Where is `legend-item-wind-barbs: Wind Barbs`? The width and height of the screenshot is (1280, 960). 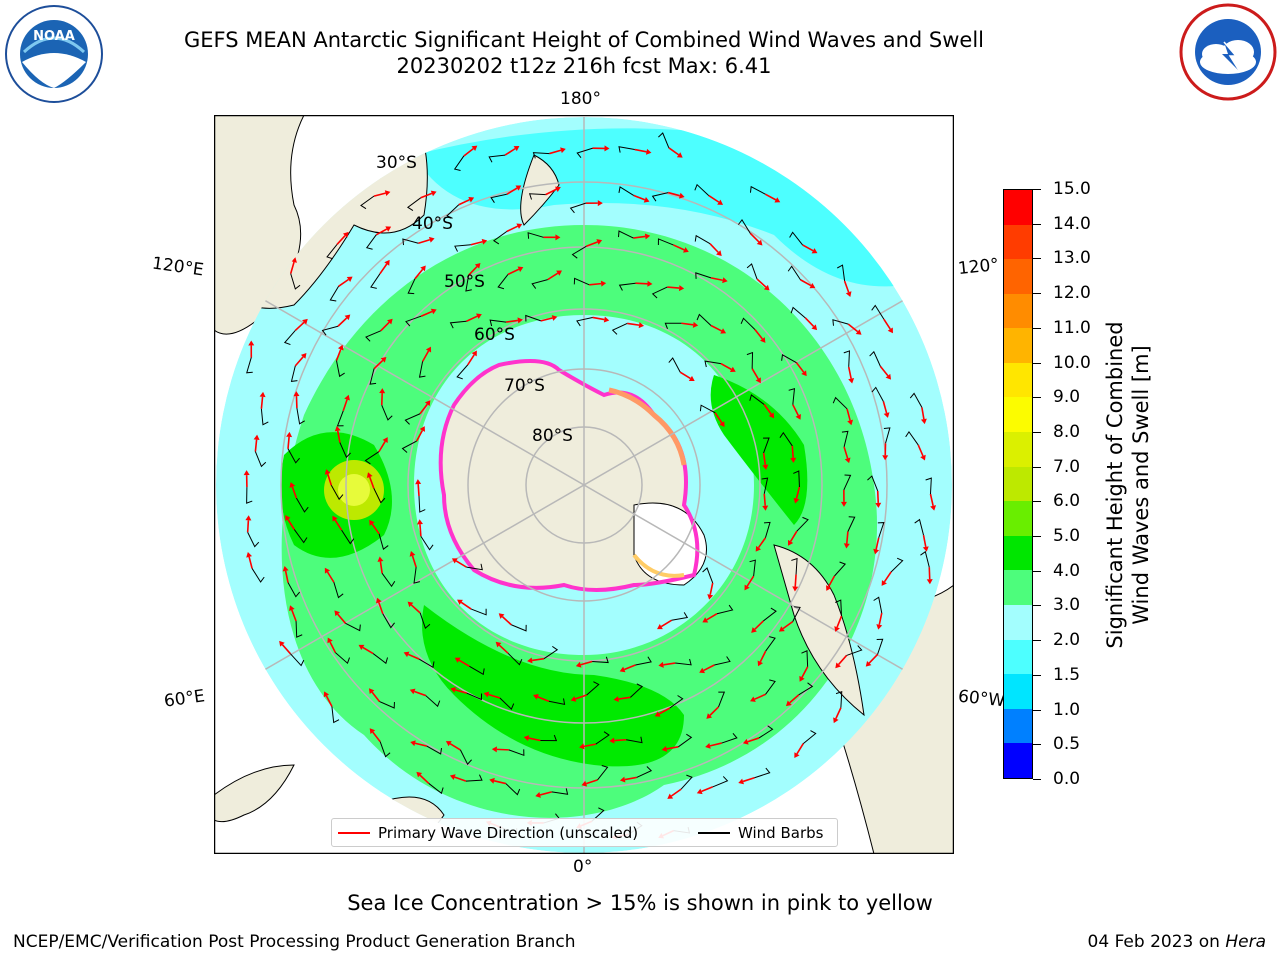 legend-item-wind-barbs: Wind Barbs is located at coordinates (760, 833).